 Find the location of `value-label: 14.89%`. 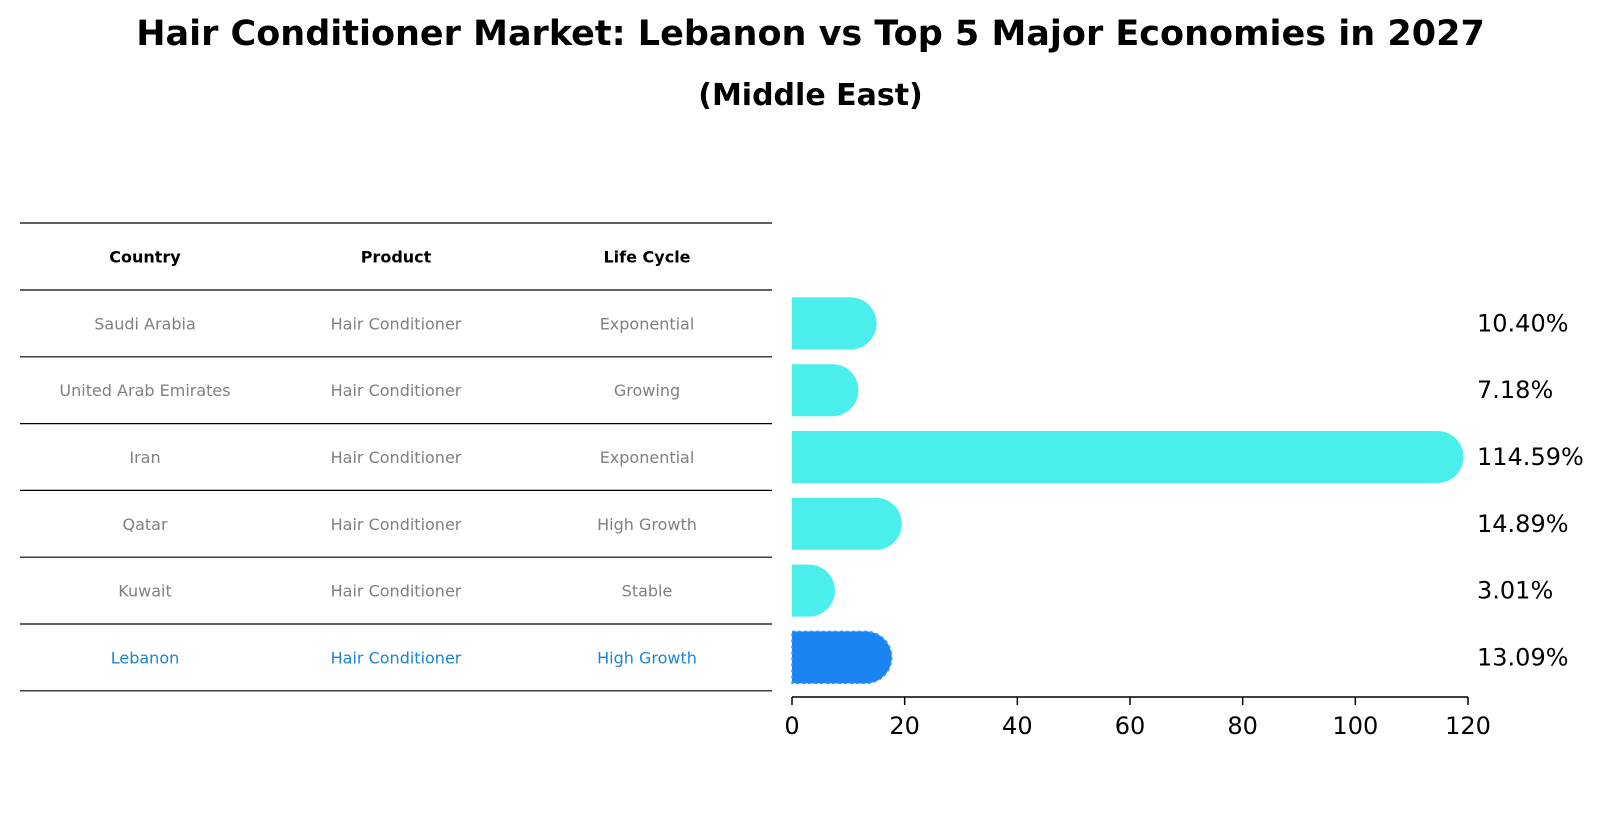

value-label: 14.89% is located at coordinates (1523, 524).